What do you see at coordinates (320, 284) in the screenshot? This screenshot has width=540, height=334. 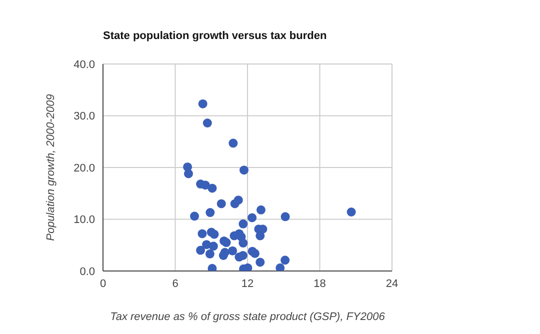 I see `x-tick-label: 18` at bounding box center [320, 284].